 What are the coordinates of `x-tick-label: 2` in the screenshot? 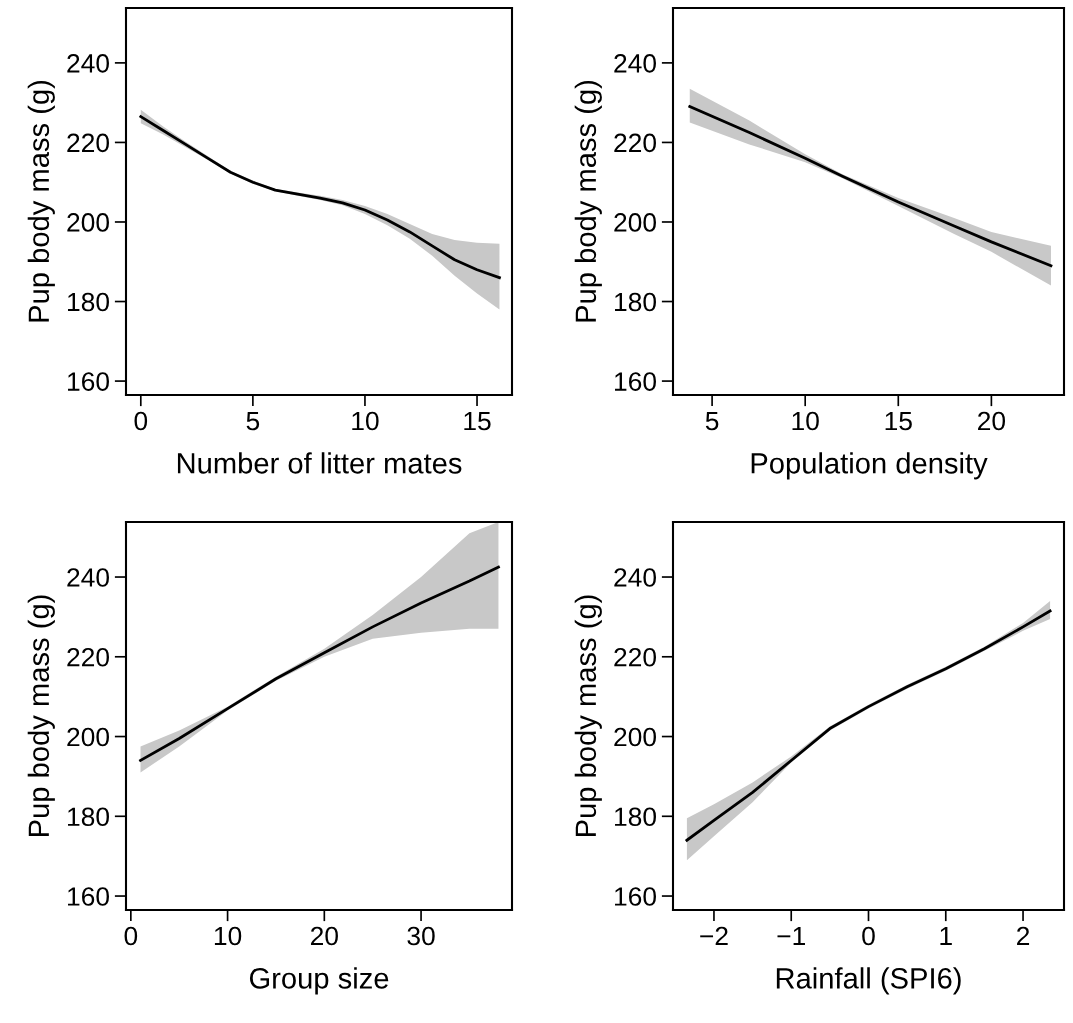 It's located at (1023, 936).